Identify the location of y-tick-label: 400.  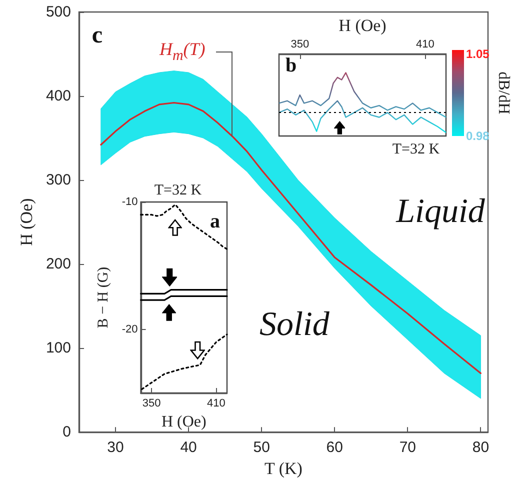
(58, 96).